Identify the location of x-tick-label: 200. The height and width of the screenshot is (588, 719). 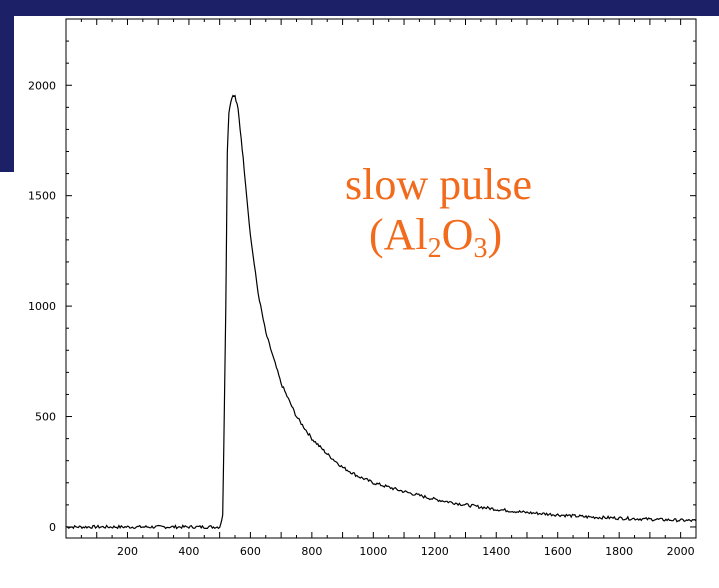
(127, 551).